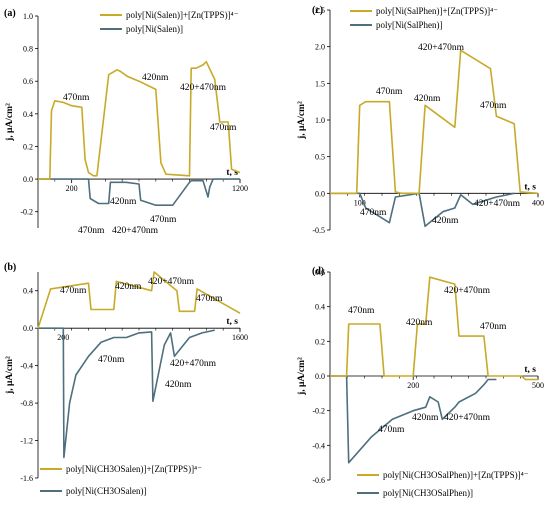  Describe the element at coordinates (28, 49) in the screenshot. I see `y-tick-label: 0.8` at that location.